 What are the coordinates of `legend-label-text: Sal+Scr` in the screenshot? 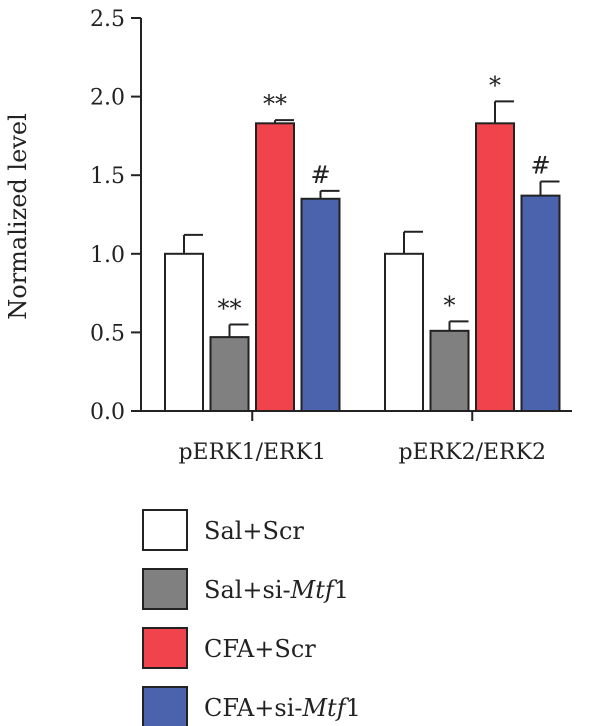 It's located at (254, 531).